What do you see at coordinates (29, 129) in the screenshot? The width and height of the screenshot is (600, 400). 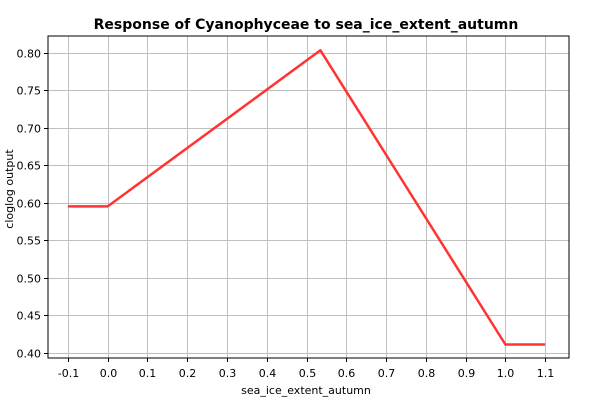 I see `y-tick-label: 0.70` at bounding box center [29, 129].